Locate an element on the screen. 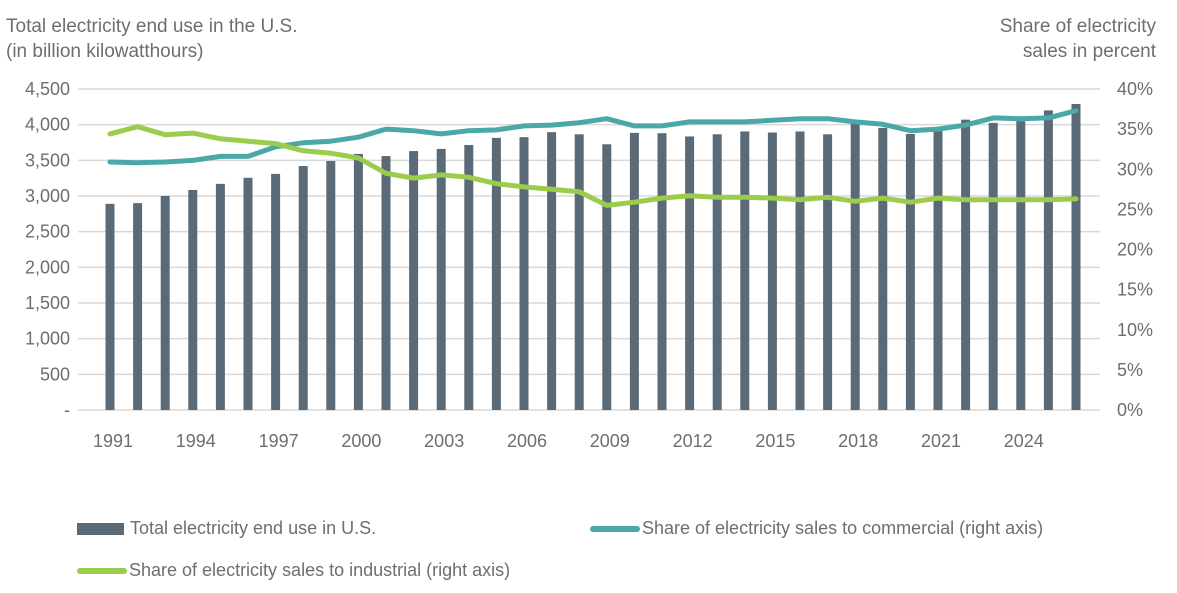  left-axis-title-line-2: (in billion kilowatthours) is located at coordinates (105, 51).